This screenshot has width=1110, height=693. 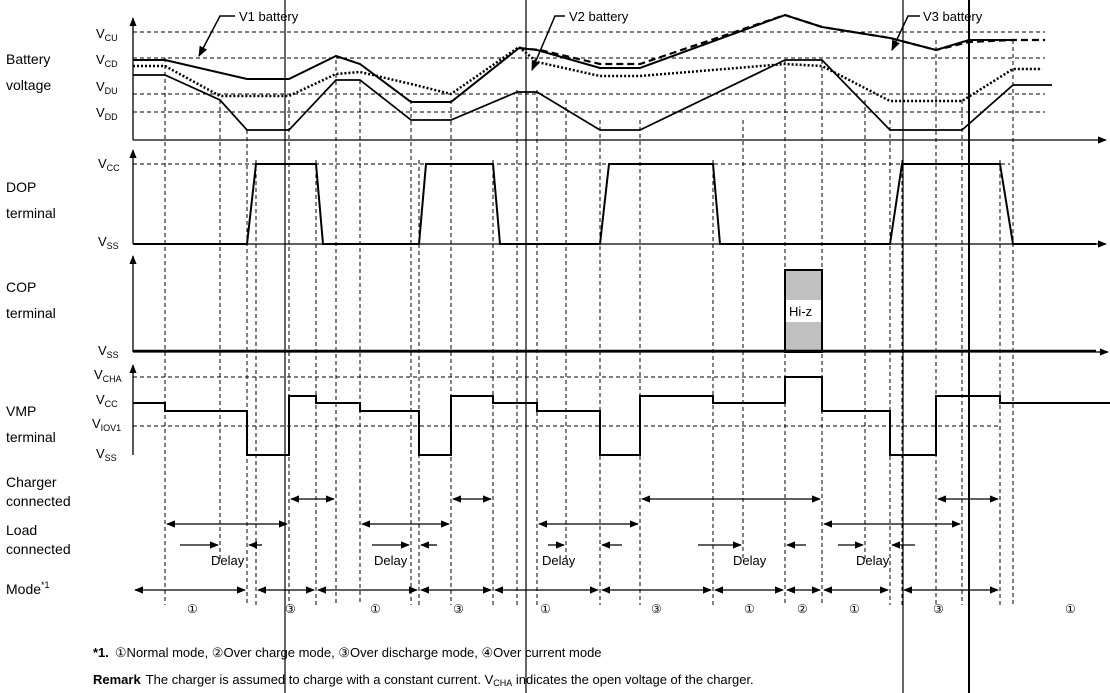 I want to click on charger-row-label-2: connected, so click(x=38, y=501).